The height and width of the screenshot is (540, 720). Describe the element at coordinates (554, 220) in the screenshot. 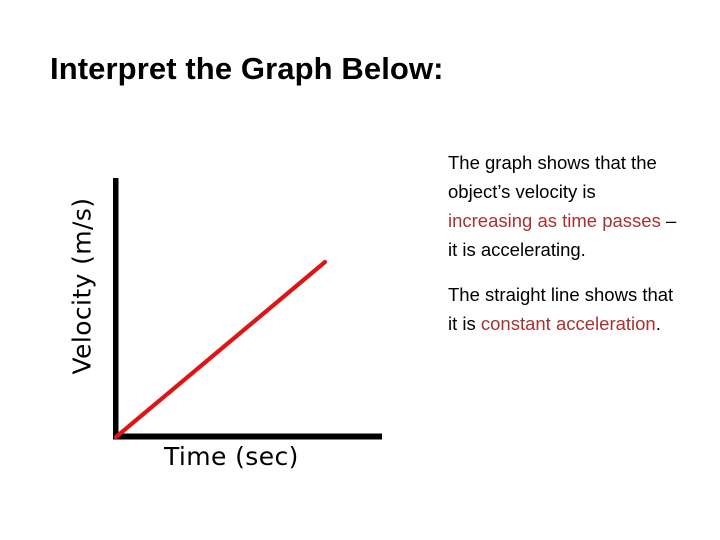

I see `paragraph-1-highlight: increasing as time passes` at that location.